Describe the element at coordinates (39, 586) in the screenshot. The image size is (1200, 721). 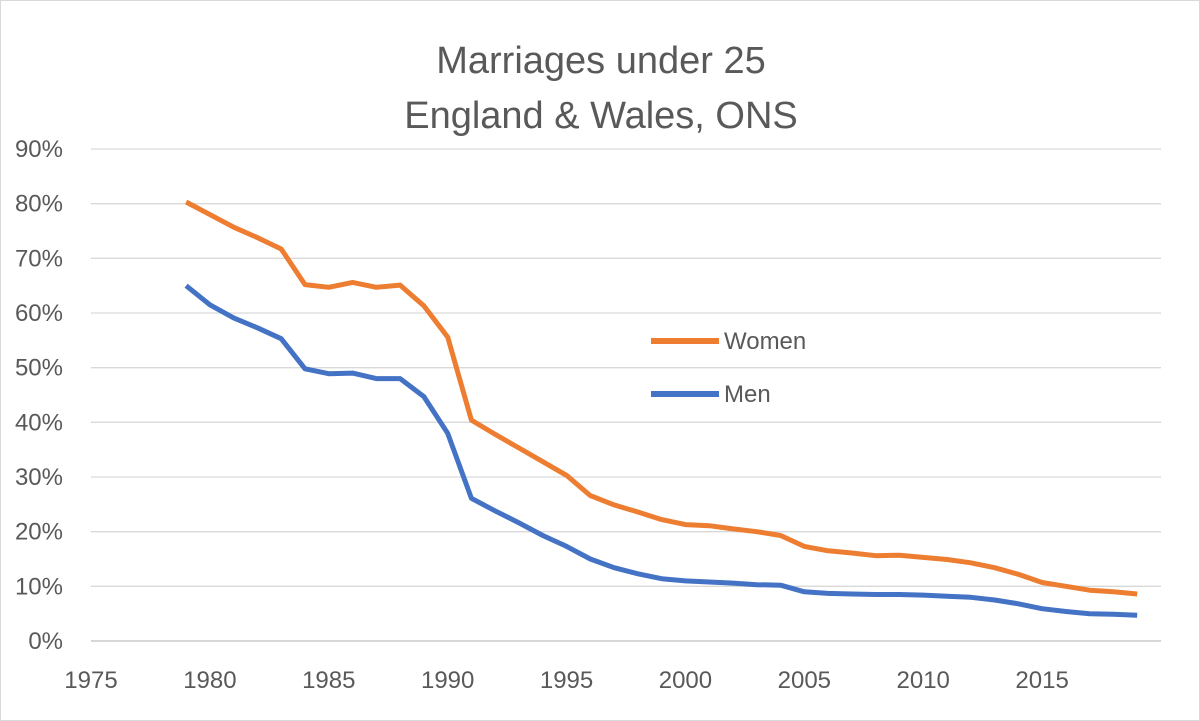
I see `y-tick-label: 10%` at that location.